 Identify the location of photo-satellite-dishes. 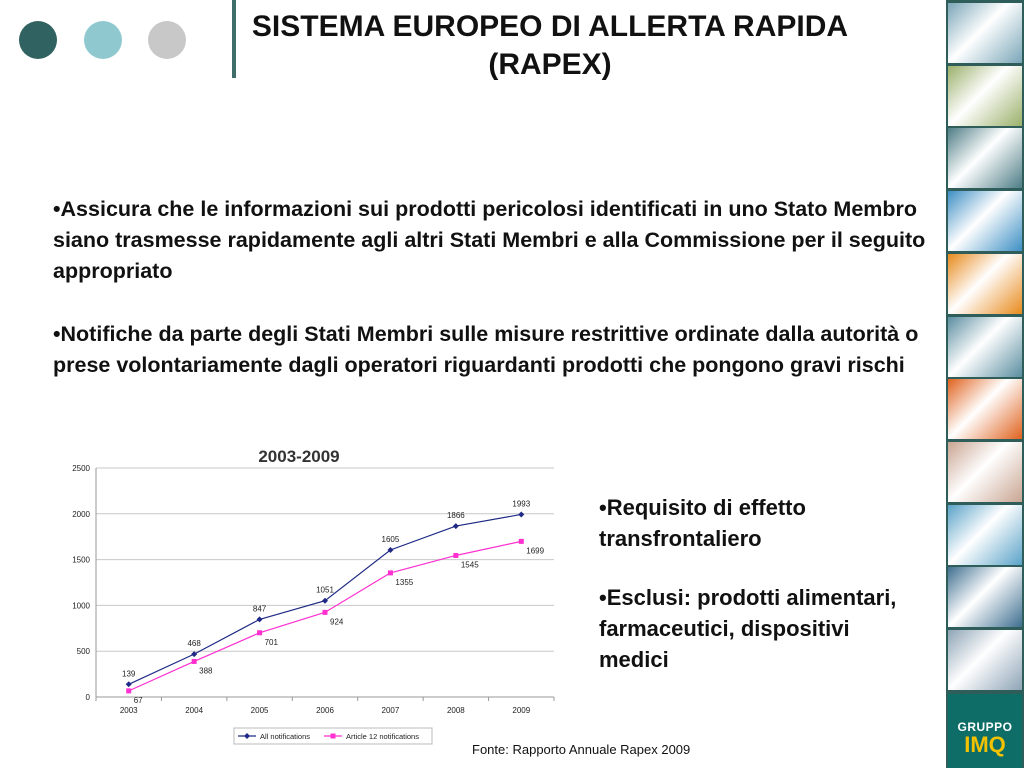
(985, 660).